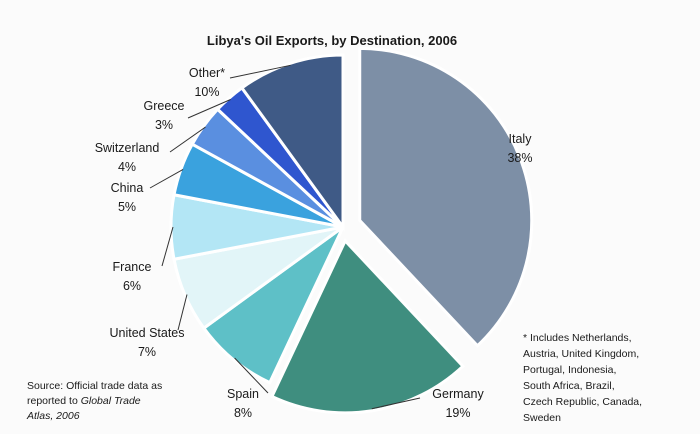 This screenshot has height=434, width=700. What do you see at coordinates (207, 73) in the screenshot?
I see `slice-label-other: Other*` at bounding box center [207, 73].